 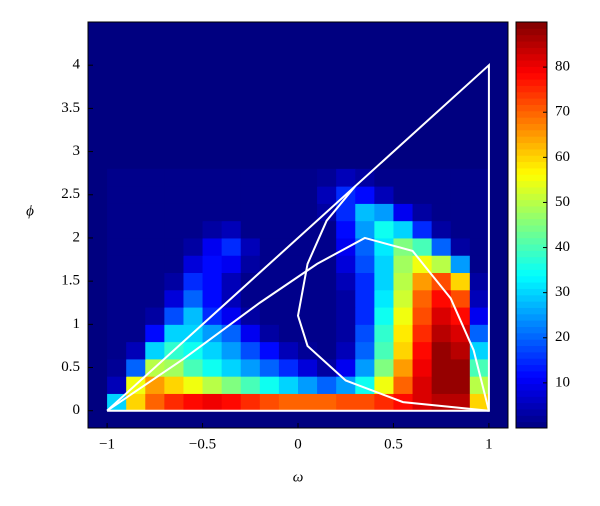 I want to click on y-tick-label: 0, so click(x=77, y=410).